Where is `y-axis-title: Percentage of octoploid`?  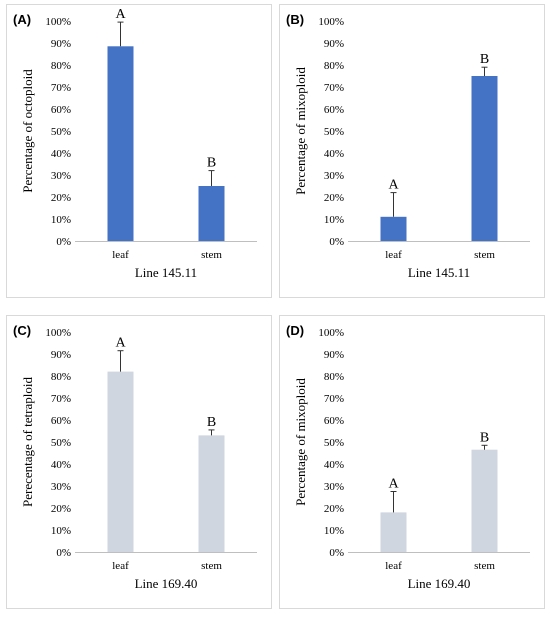
y-axis-title: Percentage of octoploid is located at coordinates (27, 131).